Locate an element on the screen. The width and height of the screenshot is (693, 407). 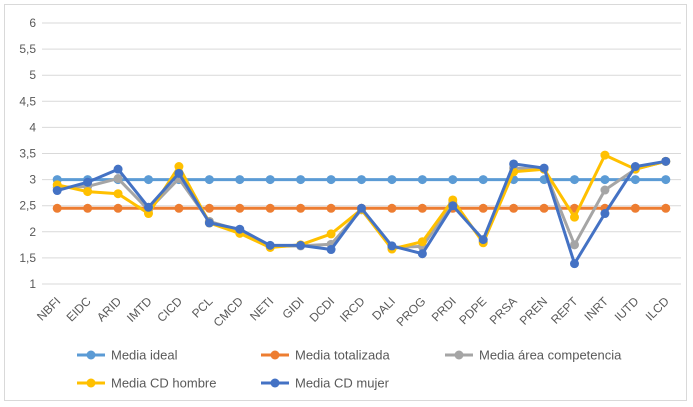
x-tick-label: REPT is located at coordinates (564, 310).